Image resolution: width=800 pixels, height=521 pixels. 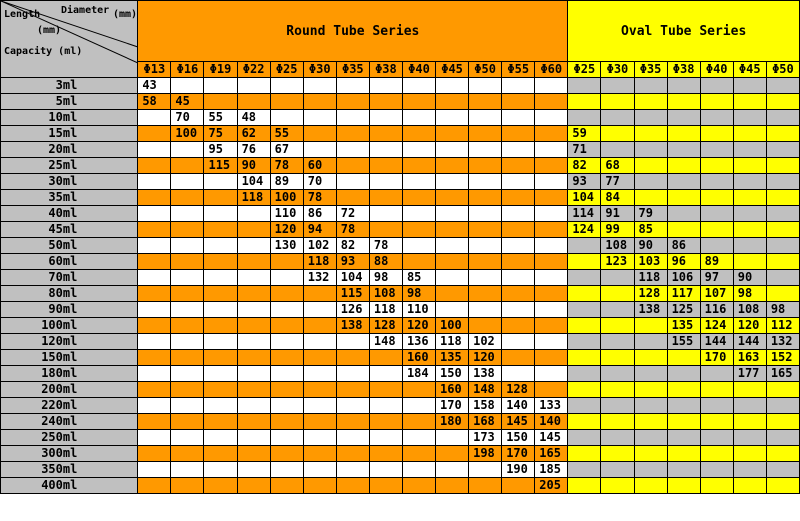 What do you see at coordinates (385, 341) in the screenshot?
I see `round-length-cell: 148` at bounding box center [385, 341].